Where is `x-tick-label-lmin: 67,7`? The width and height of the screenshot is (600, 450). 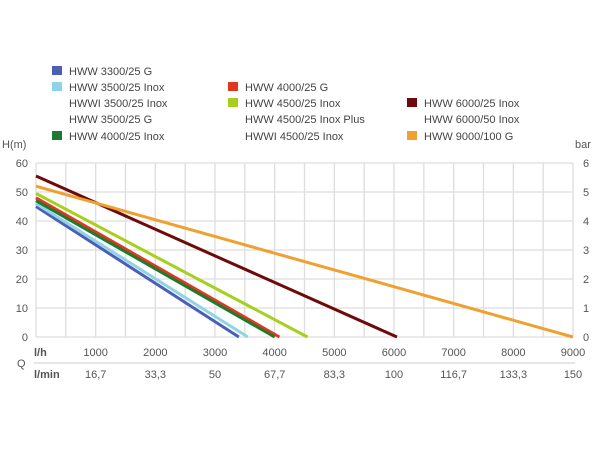 x-tick-label-lmin: 67,7 is located at coordinates (274, 375).